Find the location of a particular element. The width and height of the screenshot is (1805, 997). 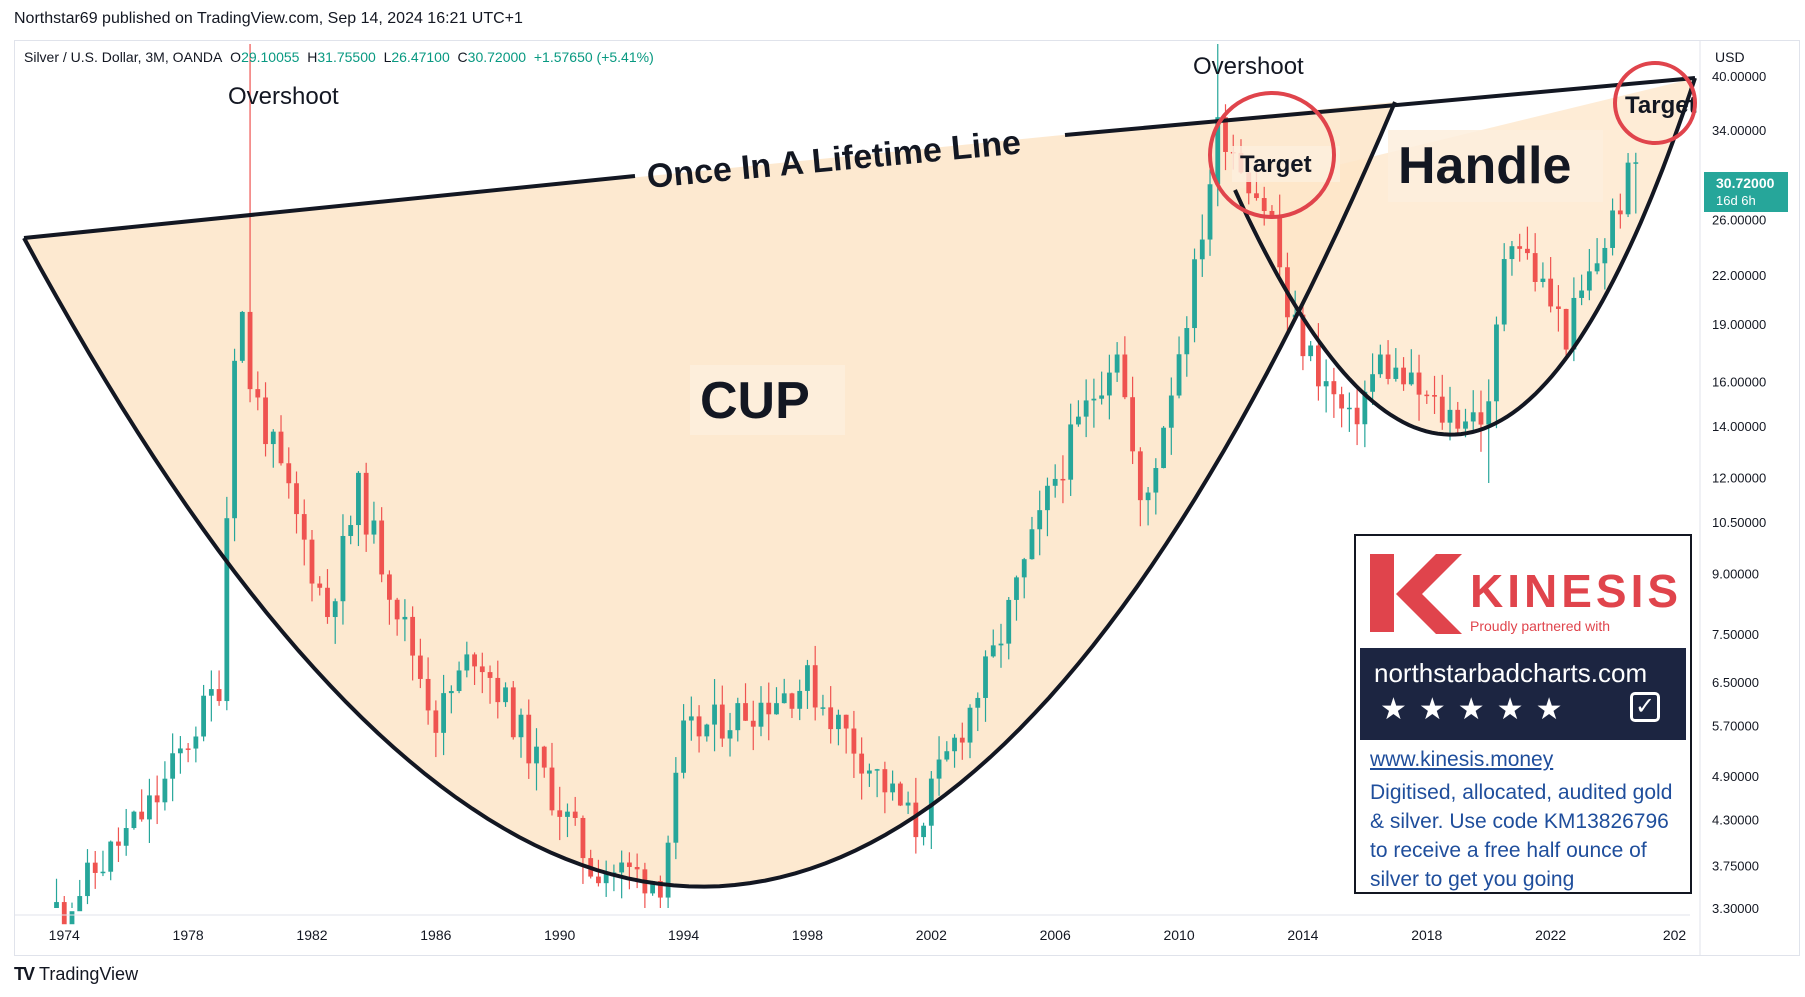

cup-label-bg is located at coordinates (767, 400).